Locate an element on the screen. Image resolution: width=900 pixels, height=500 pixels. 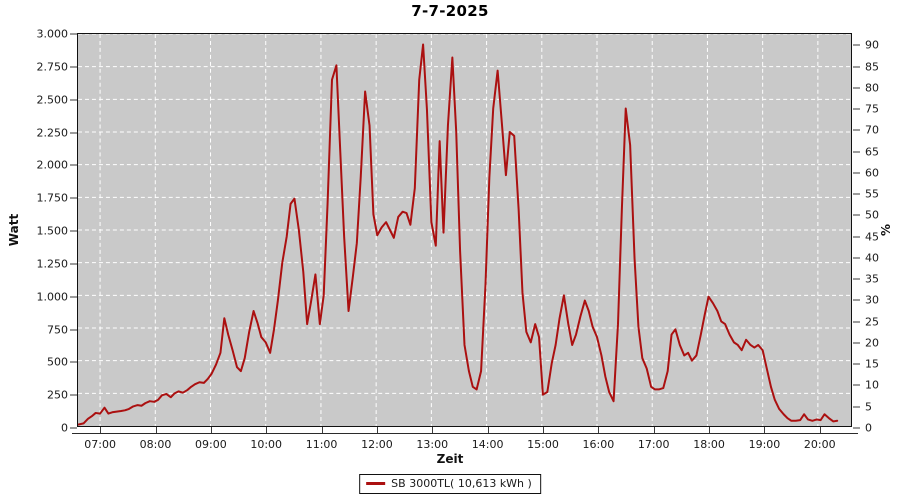
x-axis-tick-label: 17:00 is located at coordinates (653, 444).